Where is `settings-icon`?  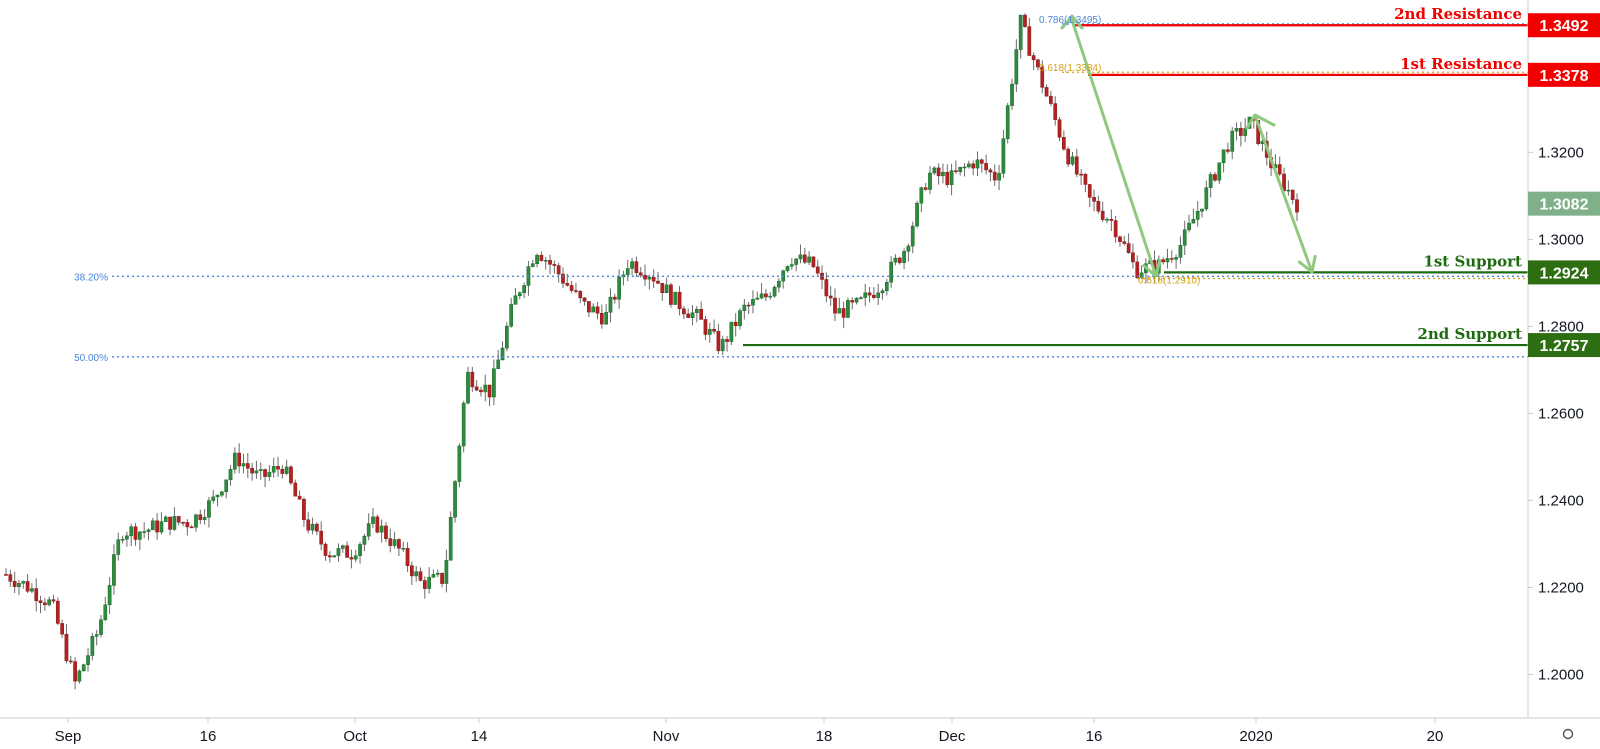 settings-icon is located at coordinates (1568, 734).